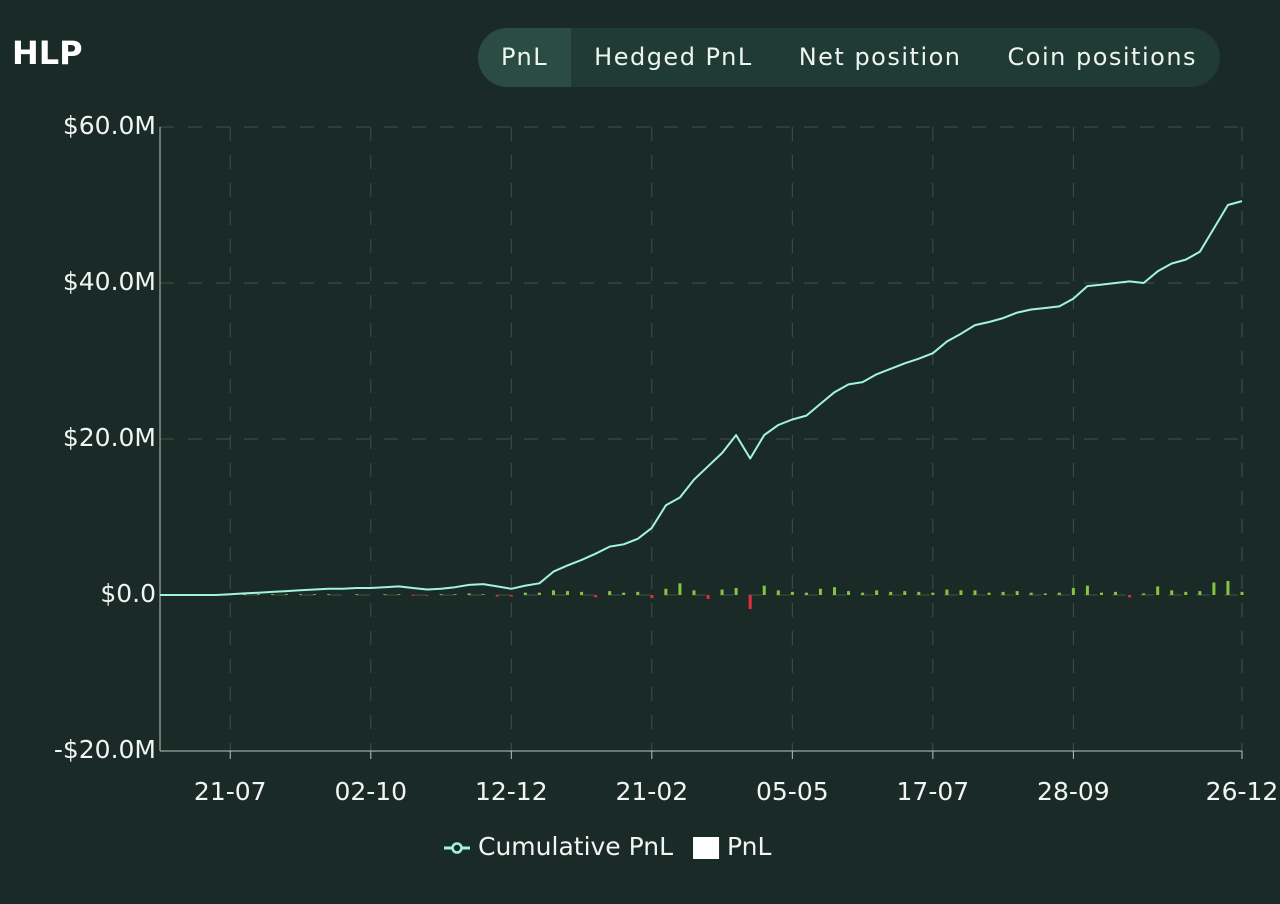  What do you see at coordinates (749, 846) in the screenshot?
I see `legend-label: PnL` at bounding box center [749, 846].